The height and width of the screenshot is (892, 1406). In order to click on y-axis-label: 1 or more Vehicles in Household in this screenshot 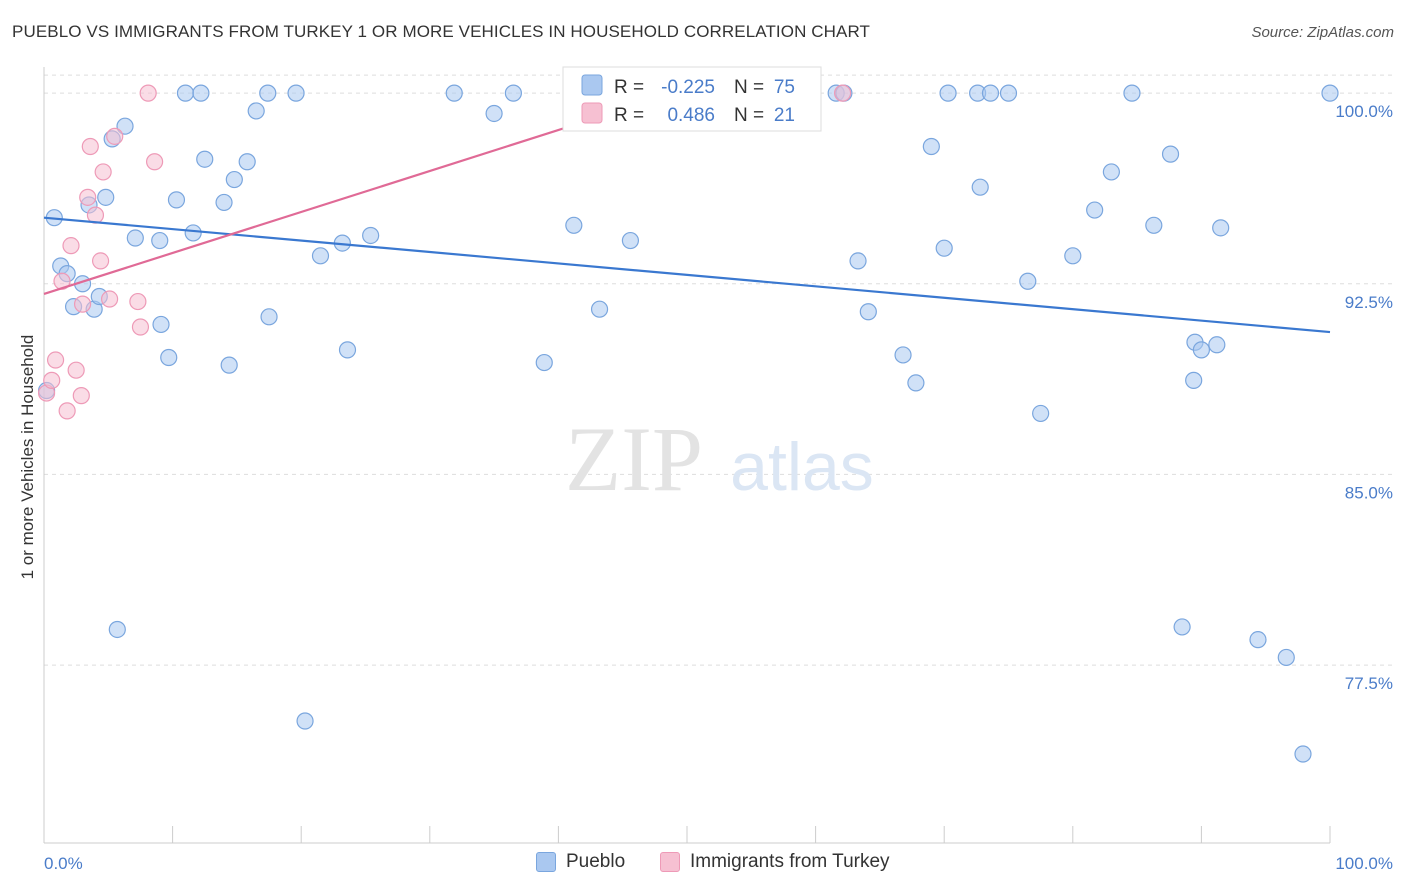, I will do `click(27, 457)`.